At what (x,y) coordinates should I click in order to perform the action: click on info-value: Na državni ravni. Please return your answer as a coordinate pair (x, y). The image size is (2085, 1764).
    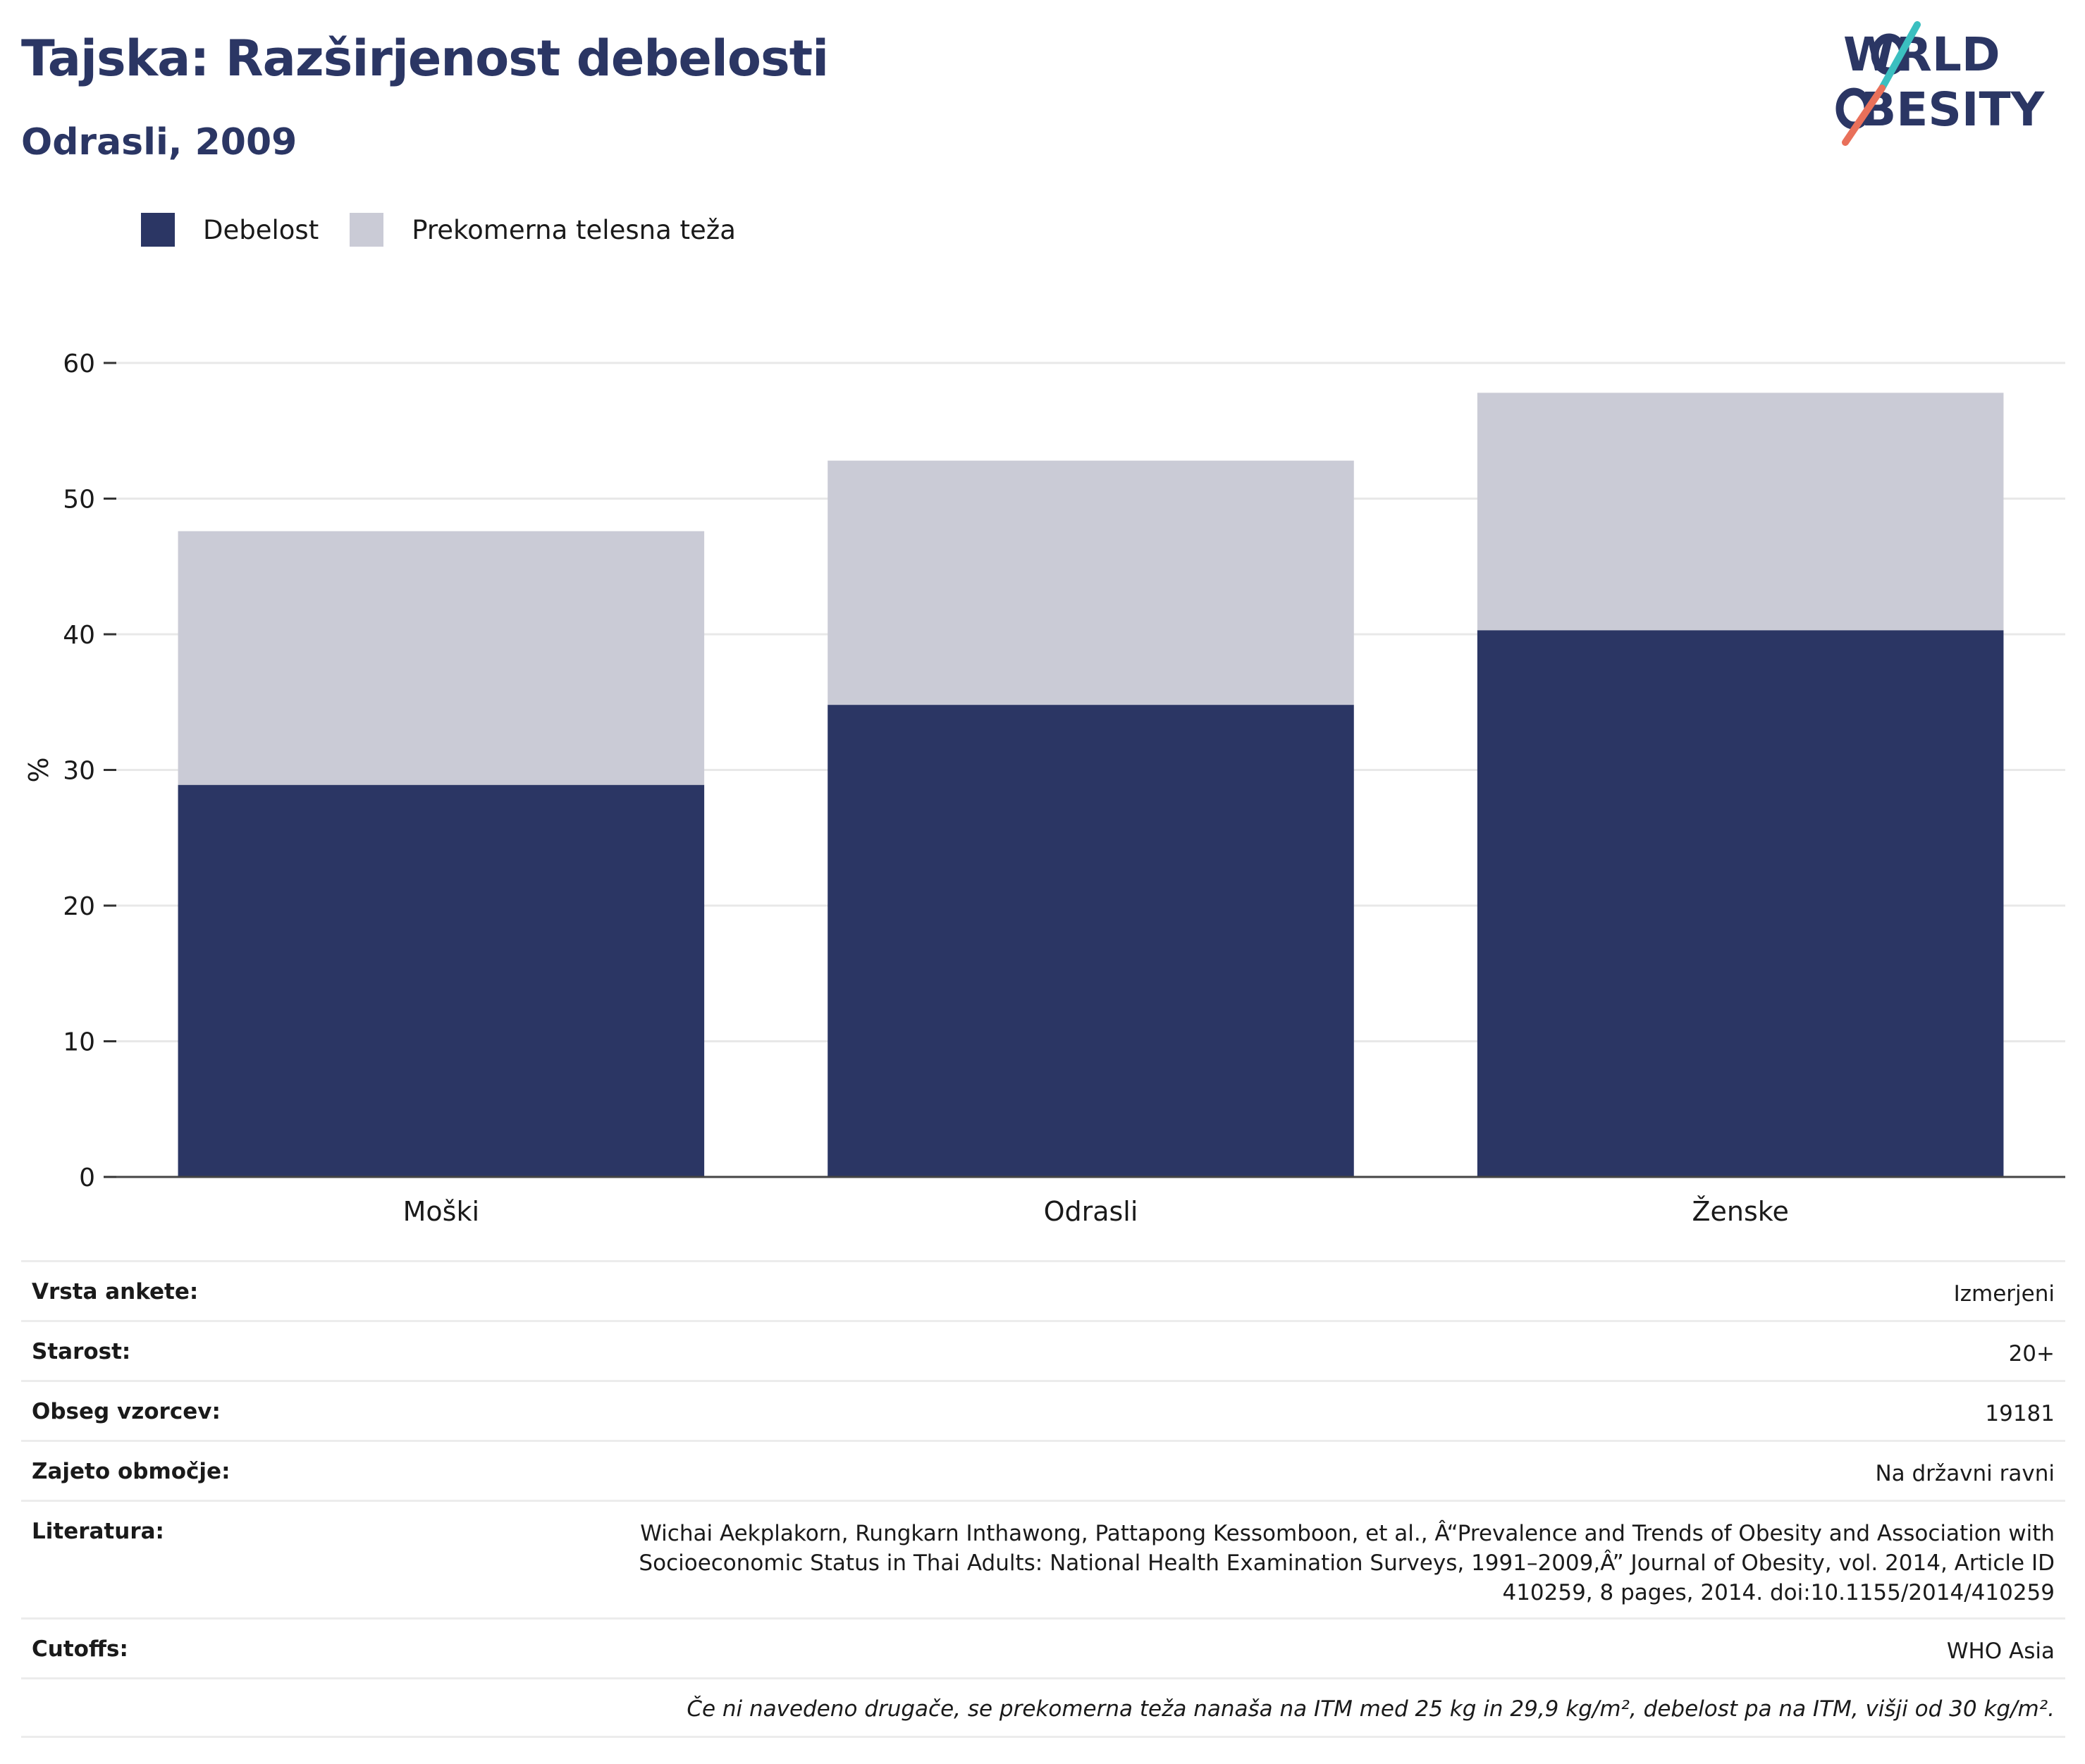
    Looking at the image, I should click on (1965, 1474).